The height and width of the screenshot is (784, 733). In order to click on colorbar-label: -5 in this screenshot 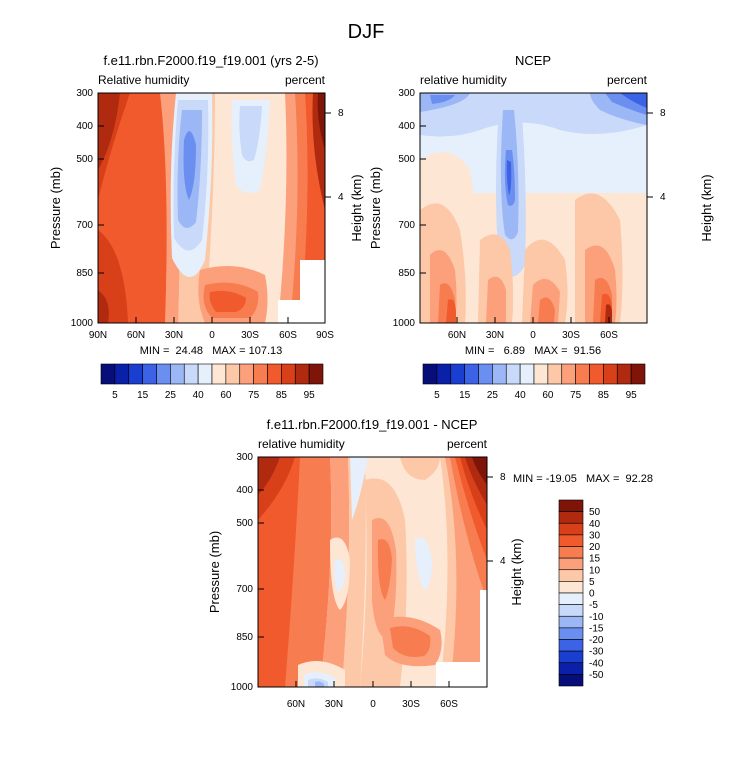, I will do `click(593, 605)`.